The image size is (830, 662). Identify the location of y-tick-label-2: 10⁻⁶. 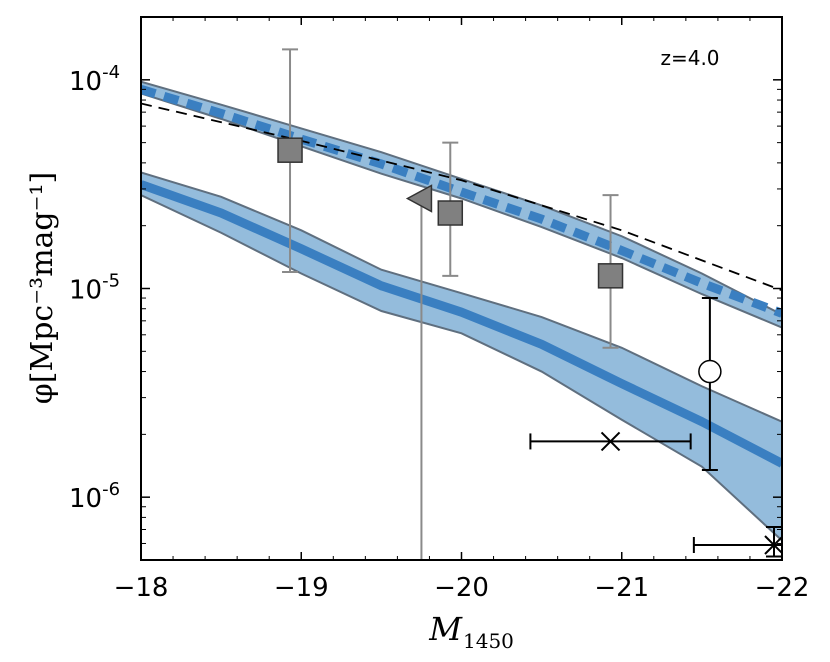
(94, 496).